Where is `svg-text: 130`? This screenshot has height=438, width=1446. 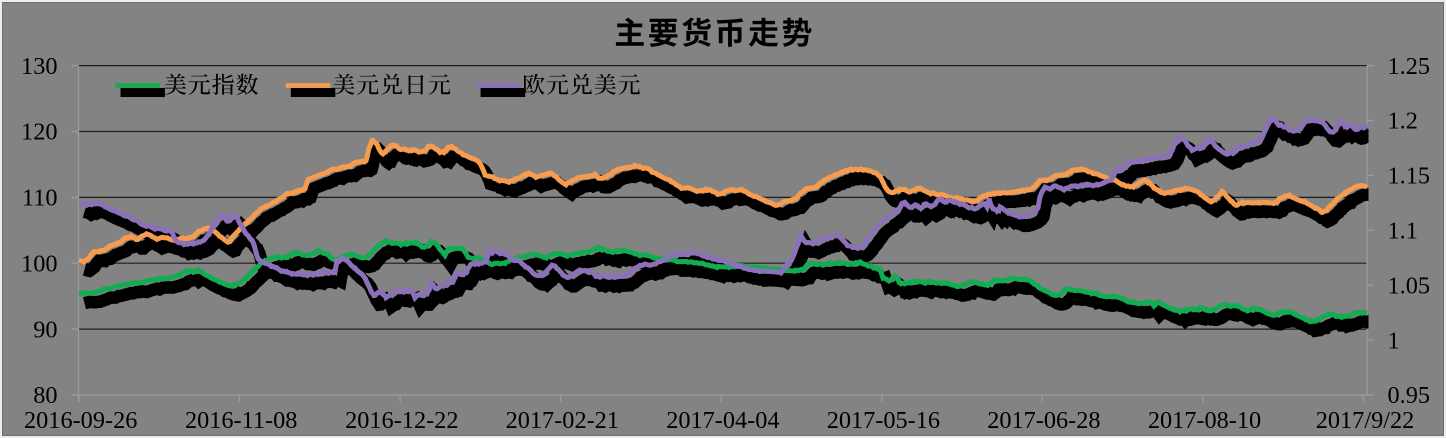 svg-text: 130 is located at coordinates (39, 66).